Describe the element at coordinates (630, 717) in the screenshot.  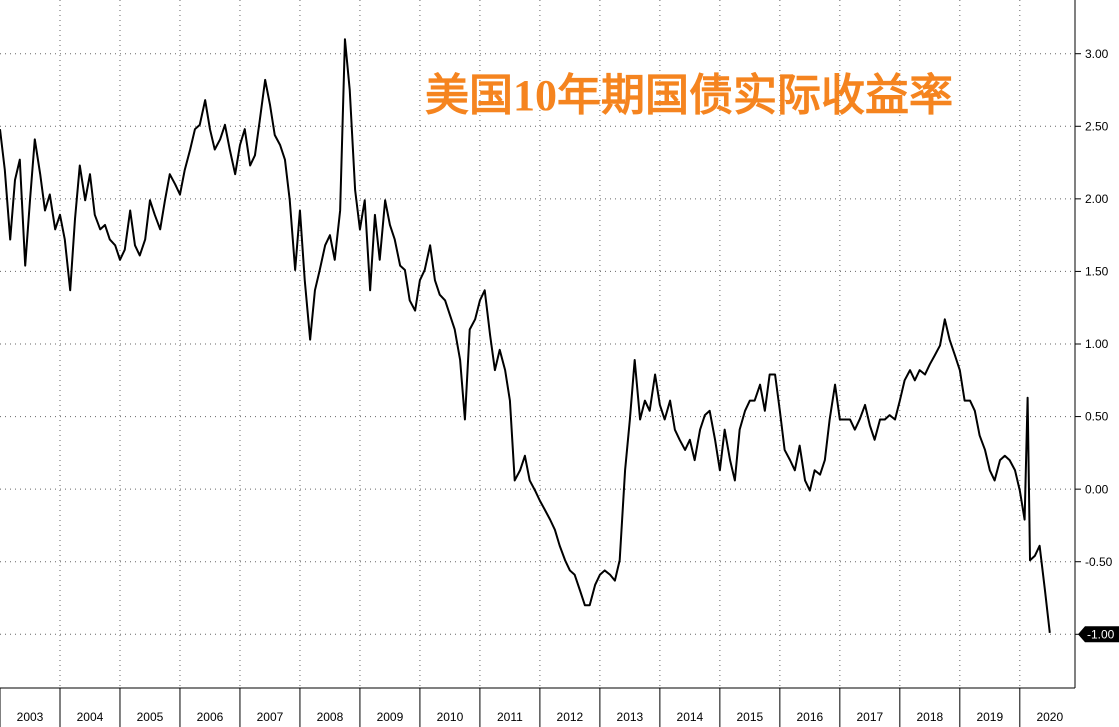
I see `x-tick-label: 2013` at that location.